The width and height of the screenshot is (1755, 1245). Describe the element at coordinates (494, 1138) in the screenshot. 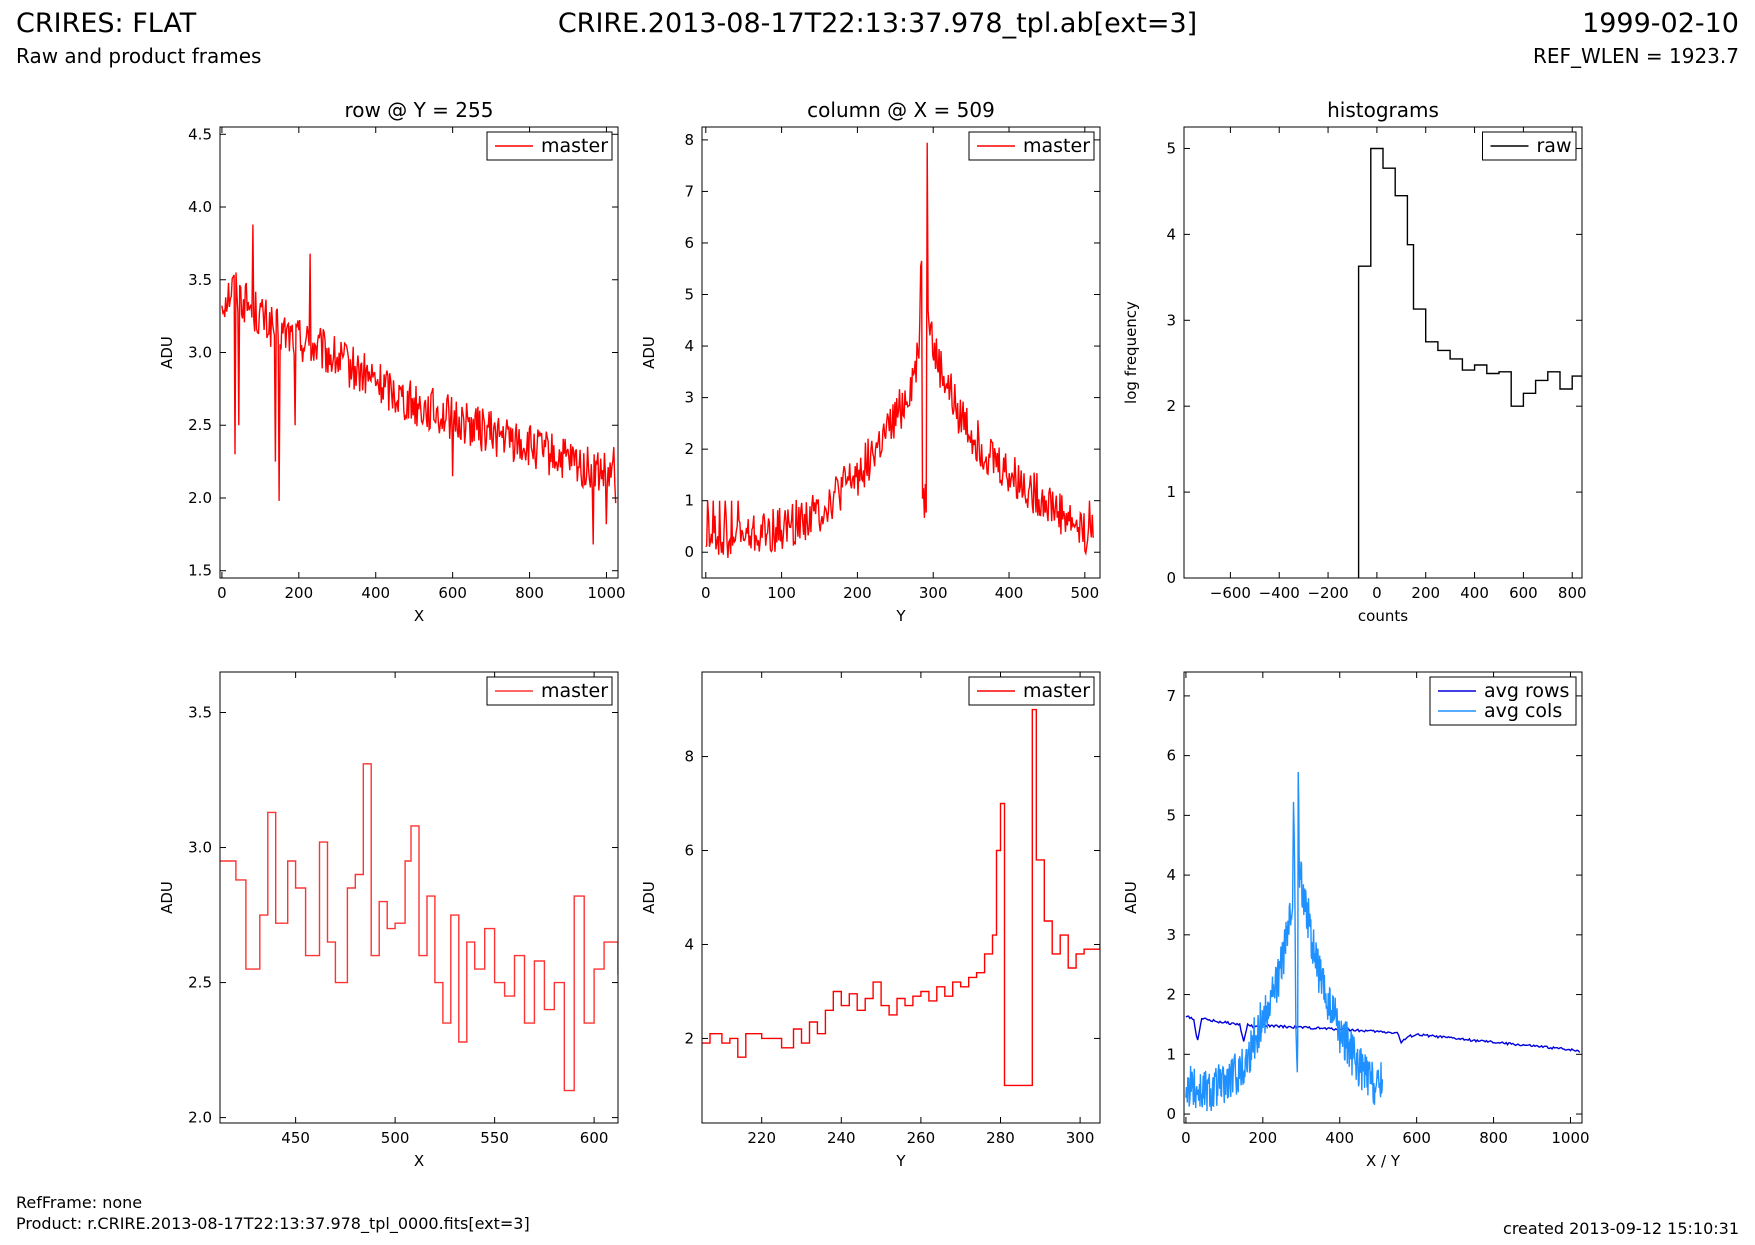

I see `x-tick-label: 550` at that location.